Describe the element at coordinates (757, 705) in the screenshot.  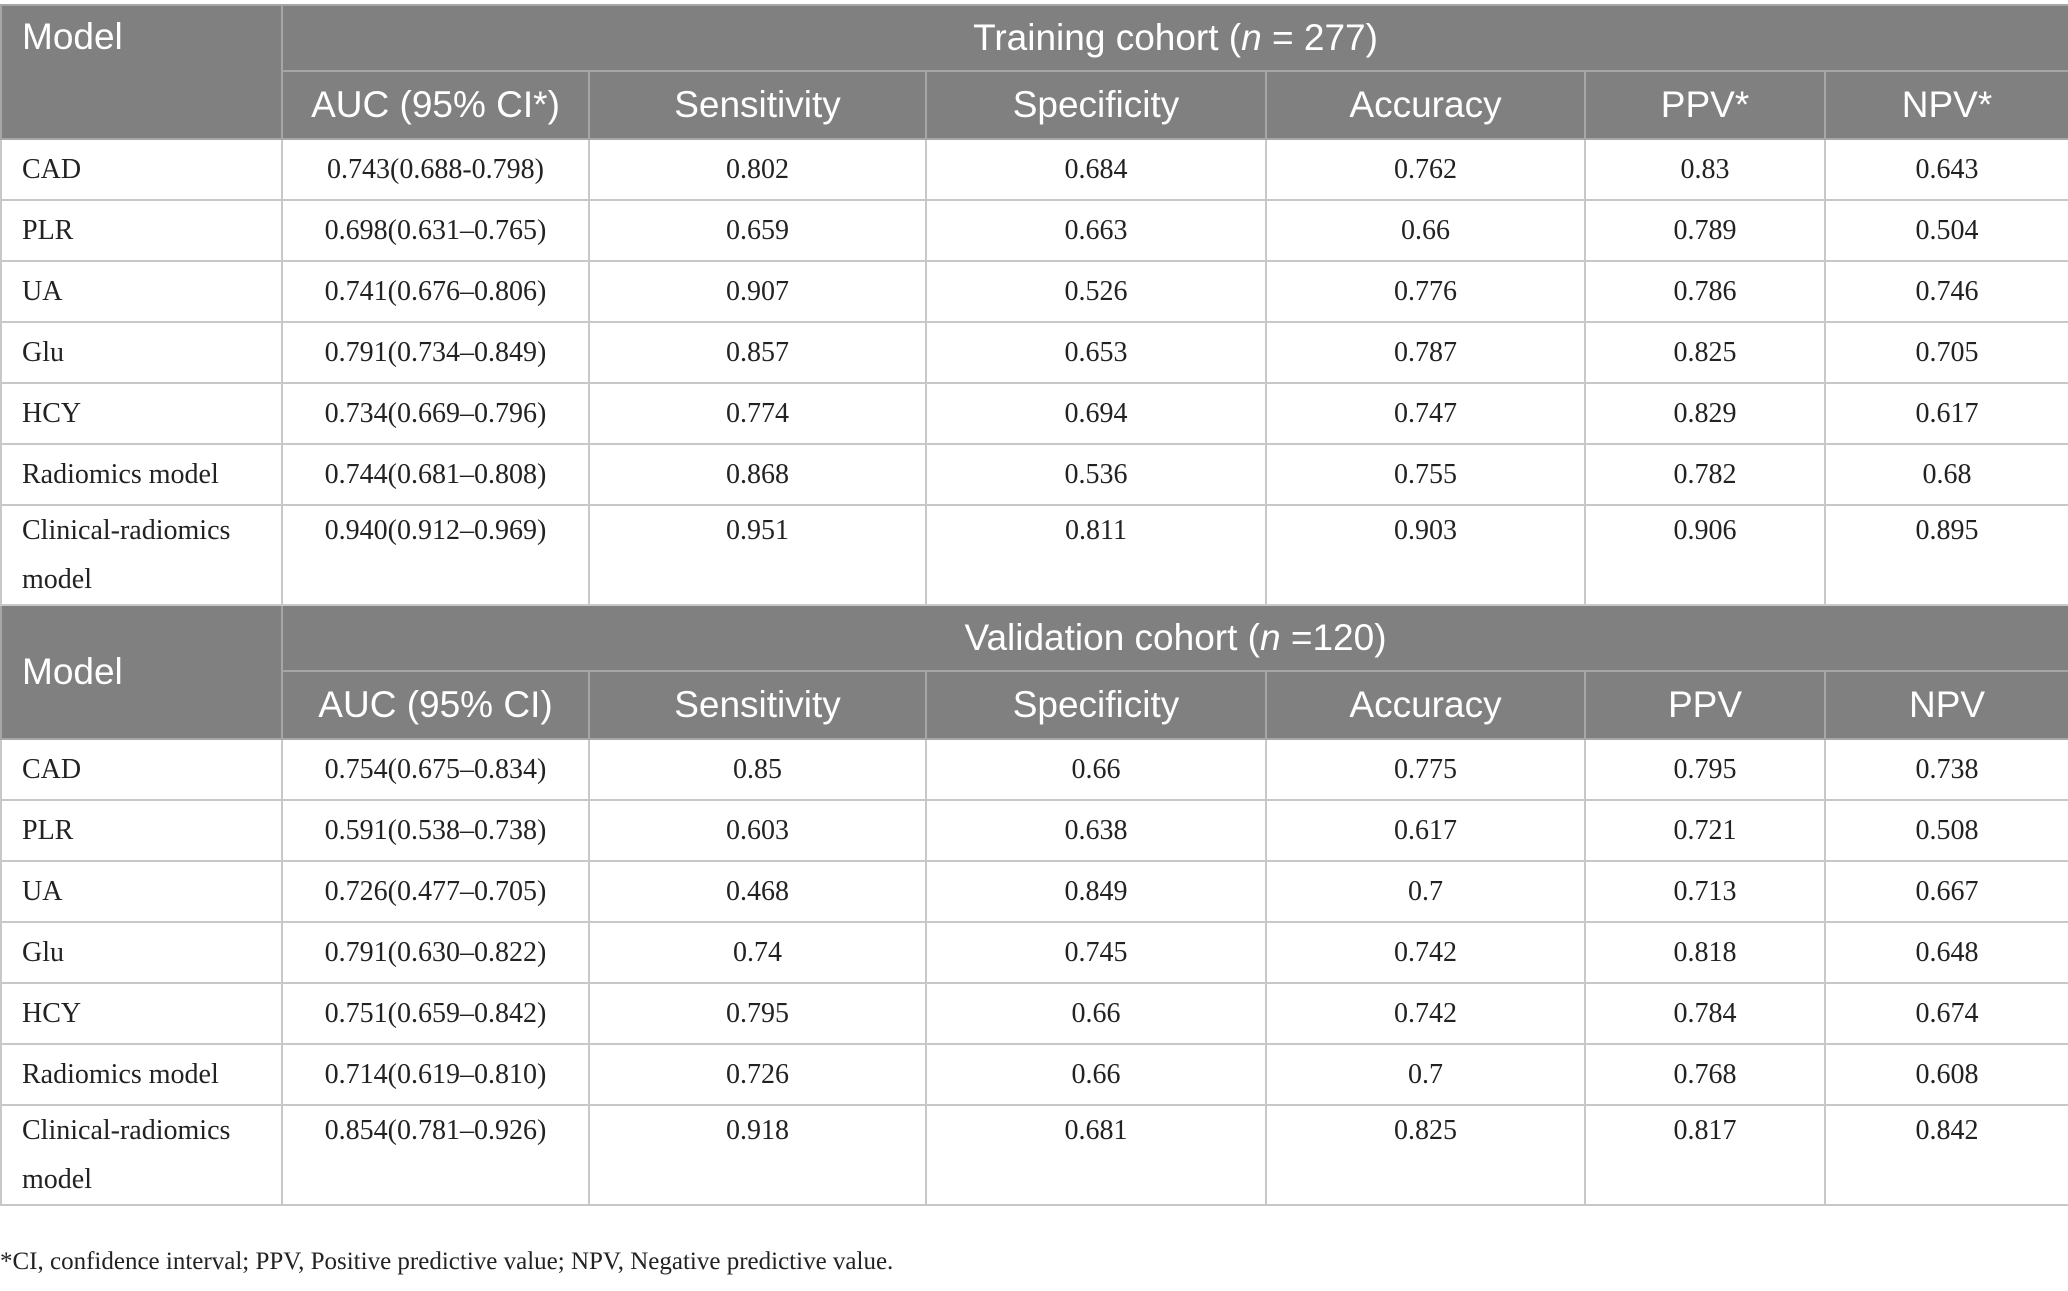
I see `metric-column-header: Sensitivity` at that location.